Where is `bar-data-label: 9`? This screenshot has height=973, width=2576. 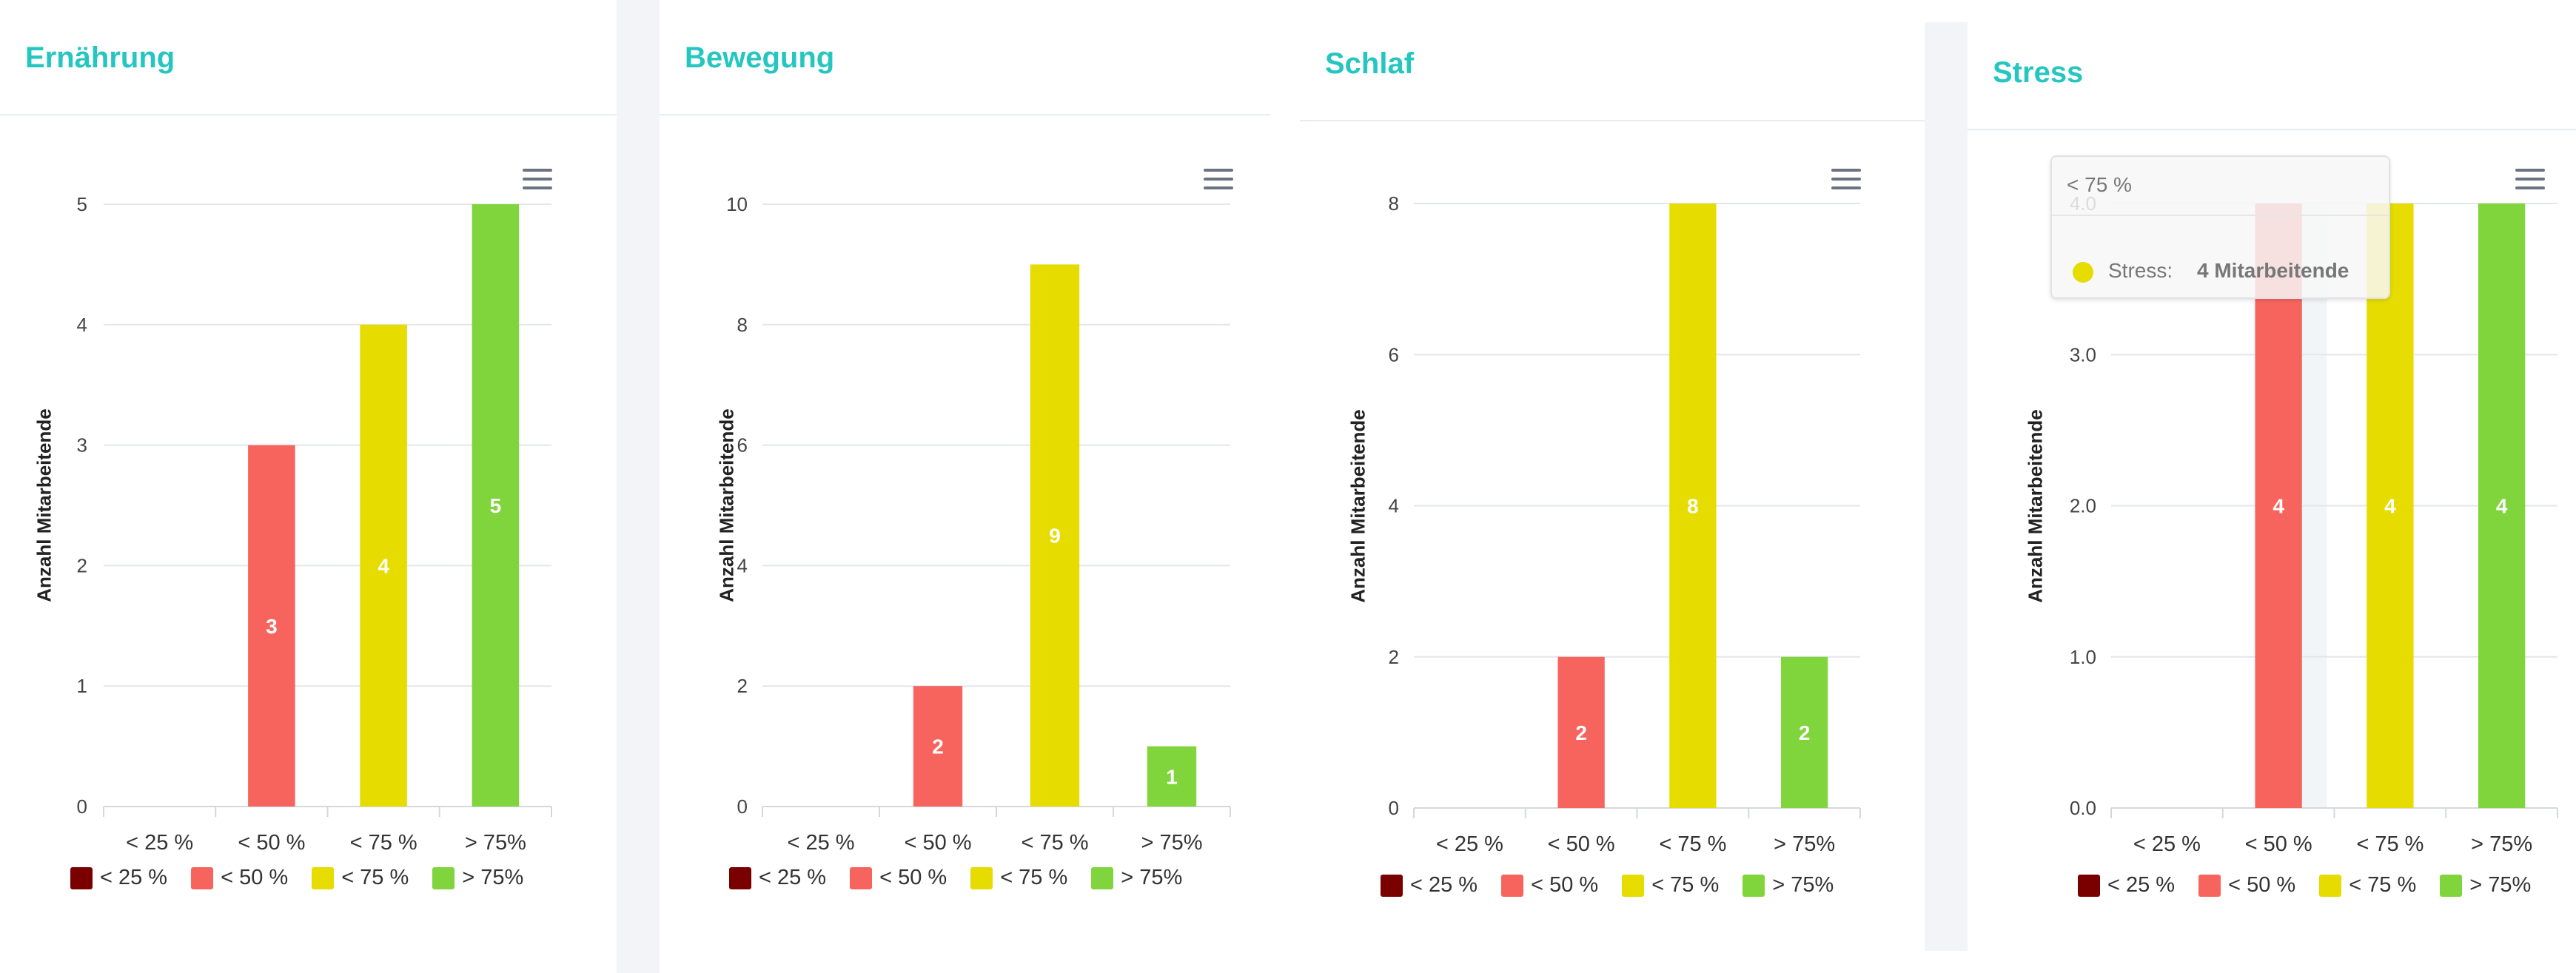 bar-data-label: 9 is located at coordinates (1055, 536).